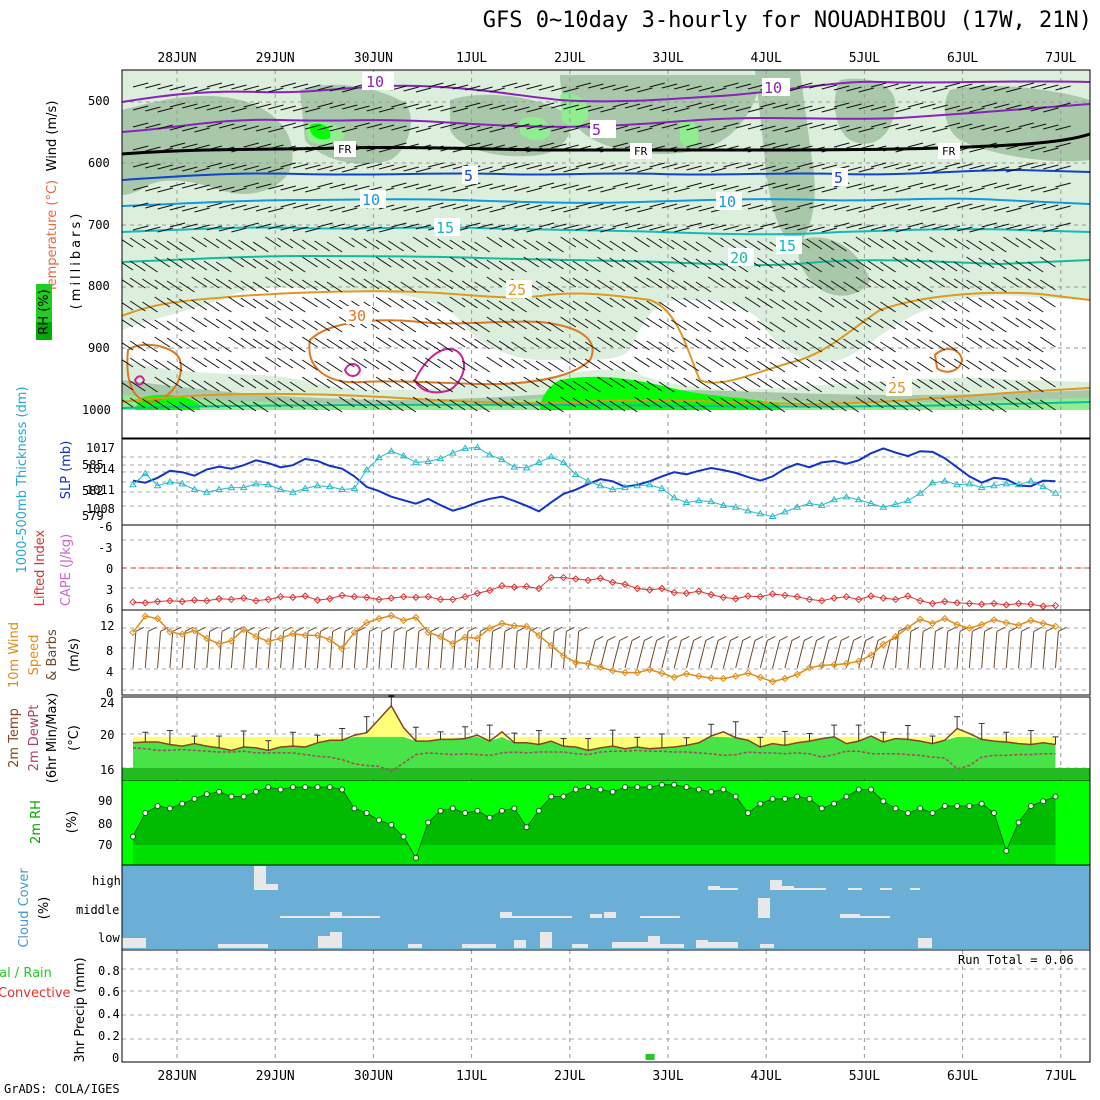 This screenshot has width=1100, height=1100. What do you see at coordinates (594, 480) in the screenshot?
I see `slp-line` at bounding box center [594, 480].